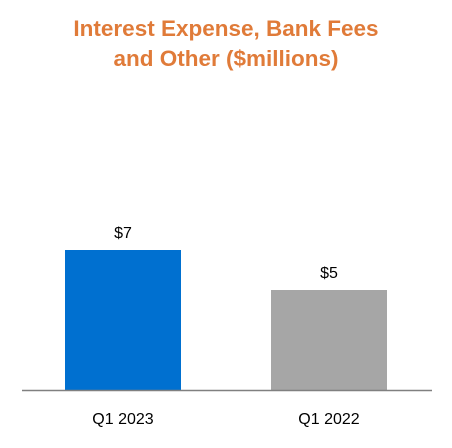 This screenshot has height=448, width=452. I want to click on bar-q1-2023, so click(123, 320).